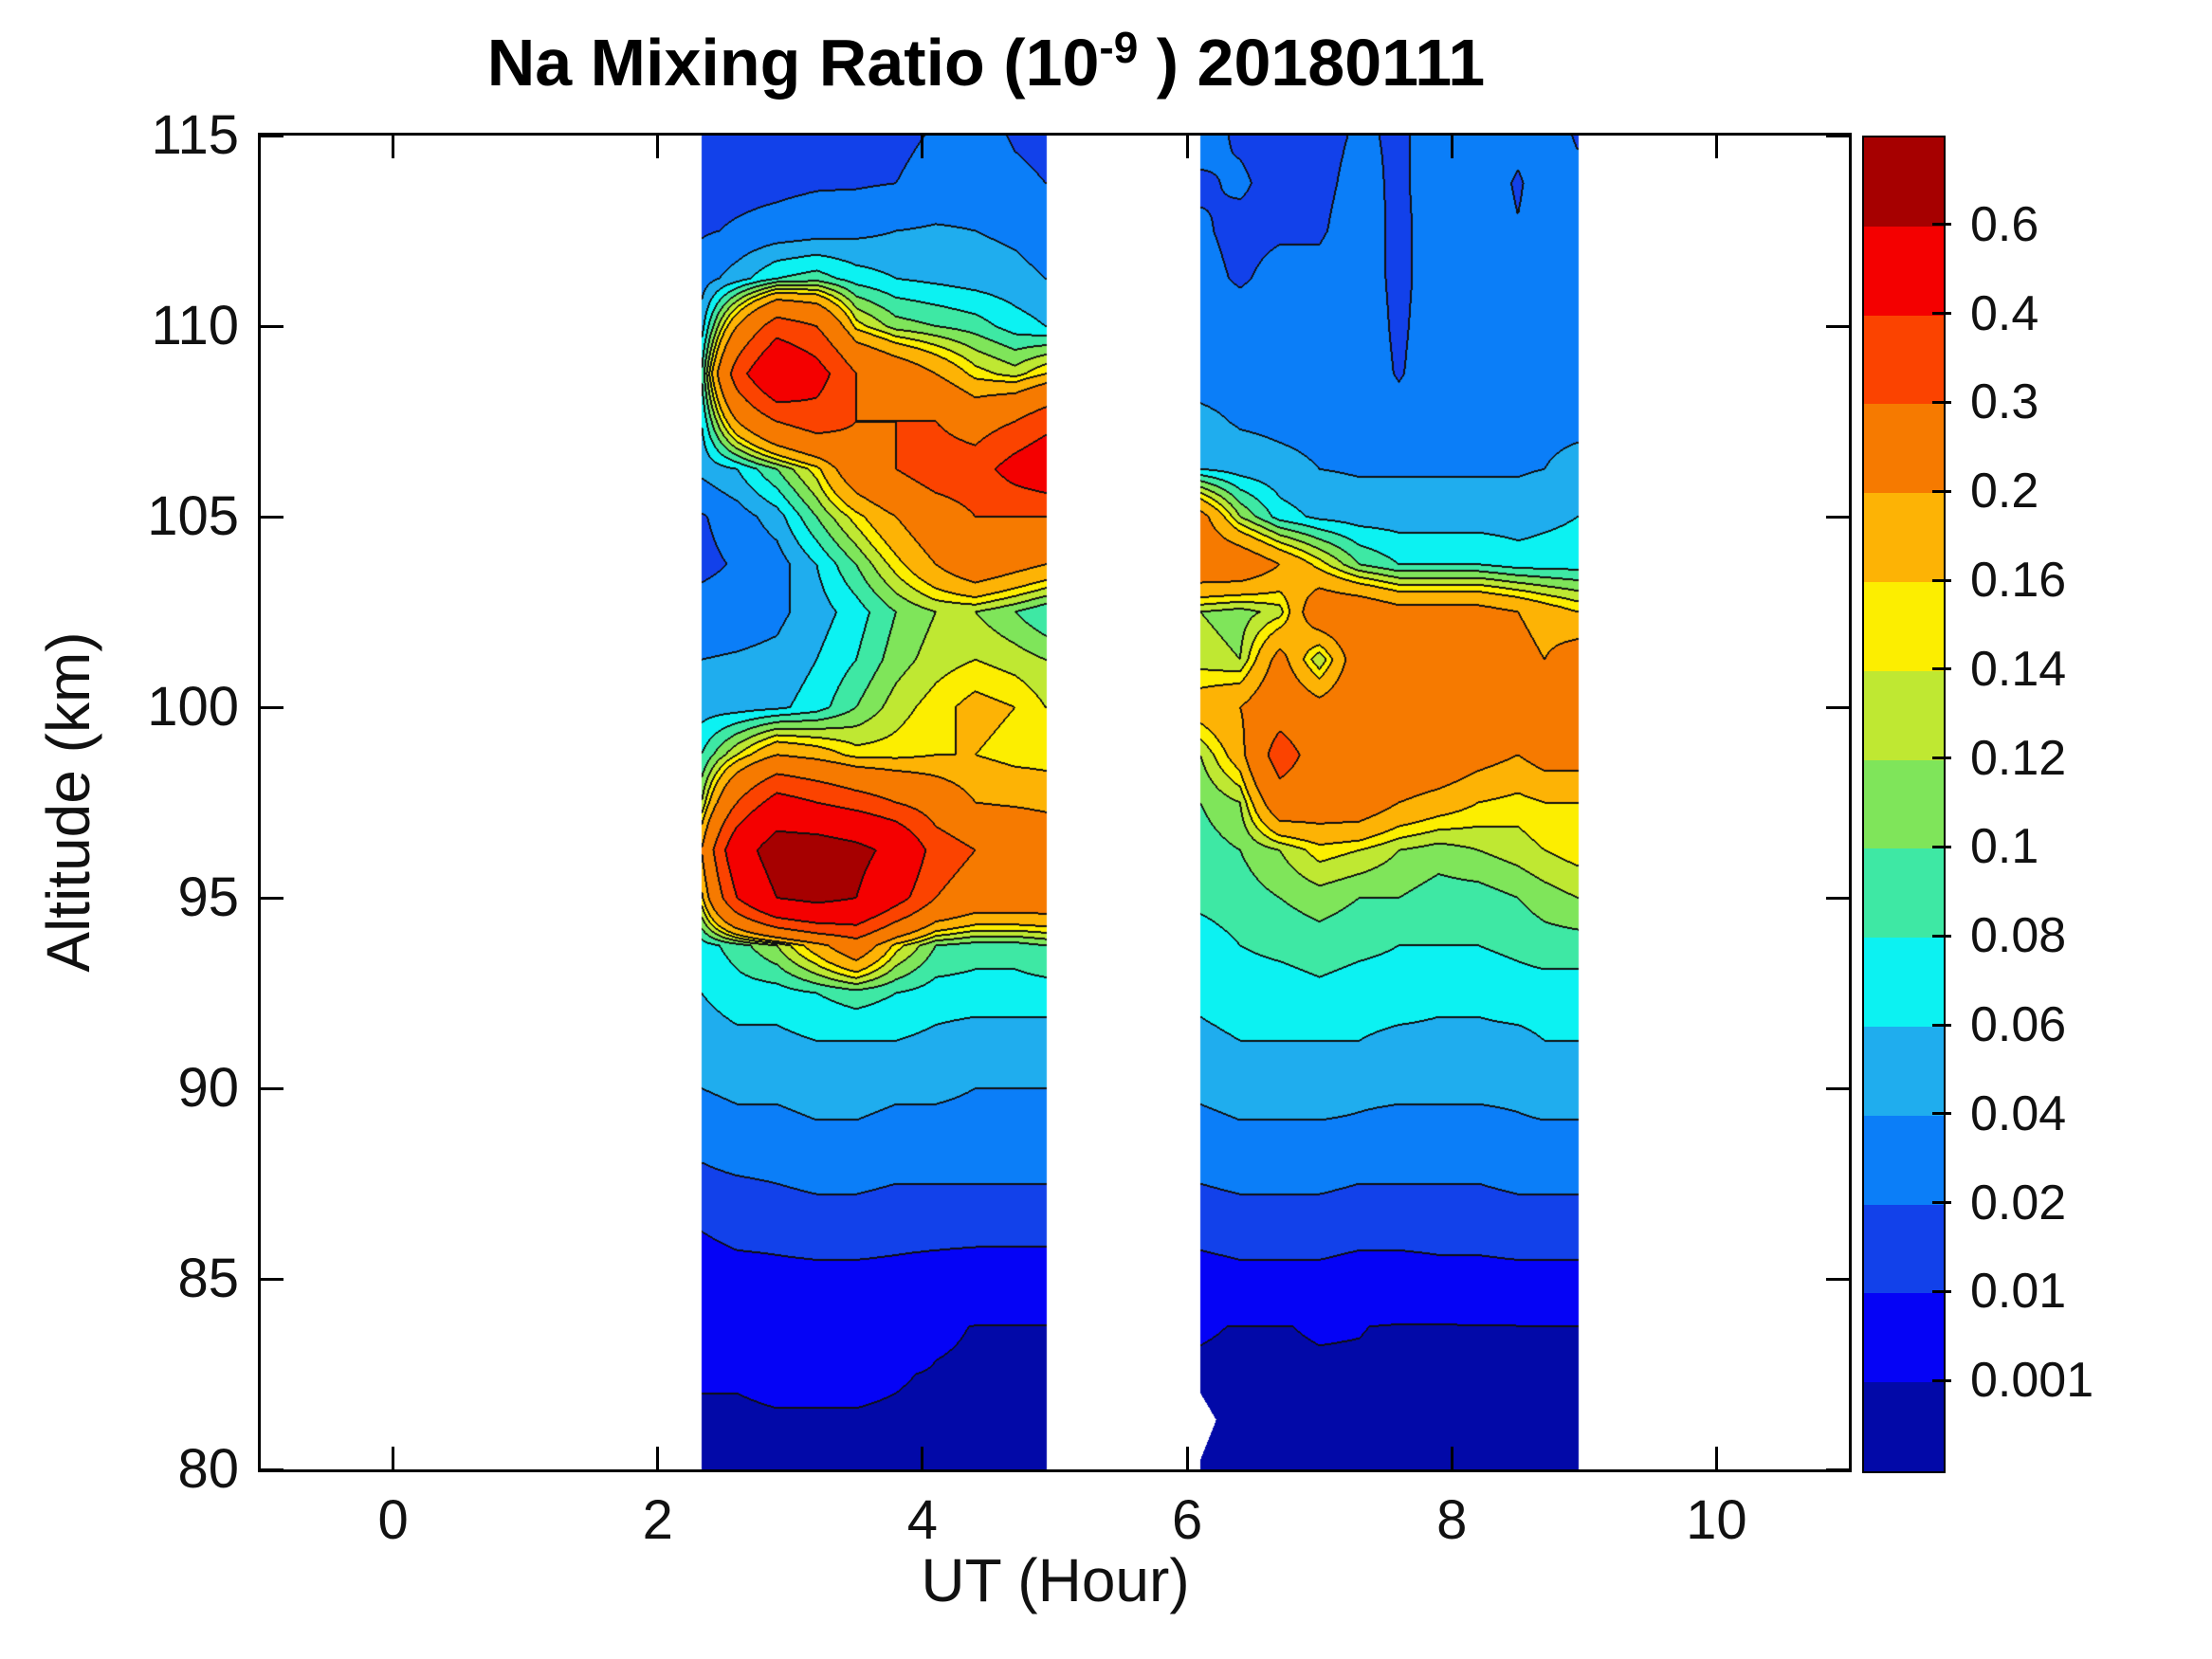  What do you see at coordinates (208, 1278) in the screenshot?
I see `y-tick-label: 85` at bounding box center [208, 1278].